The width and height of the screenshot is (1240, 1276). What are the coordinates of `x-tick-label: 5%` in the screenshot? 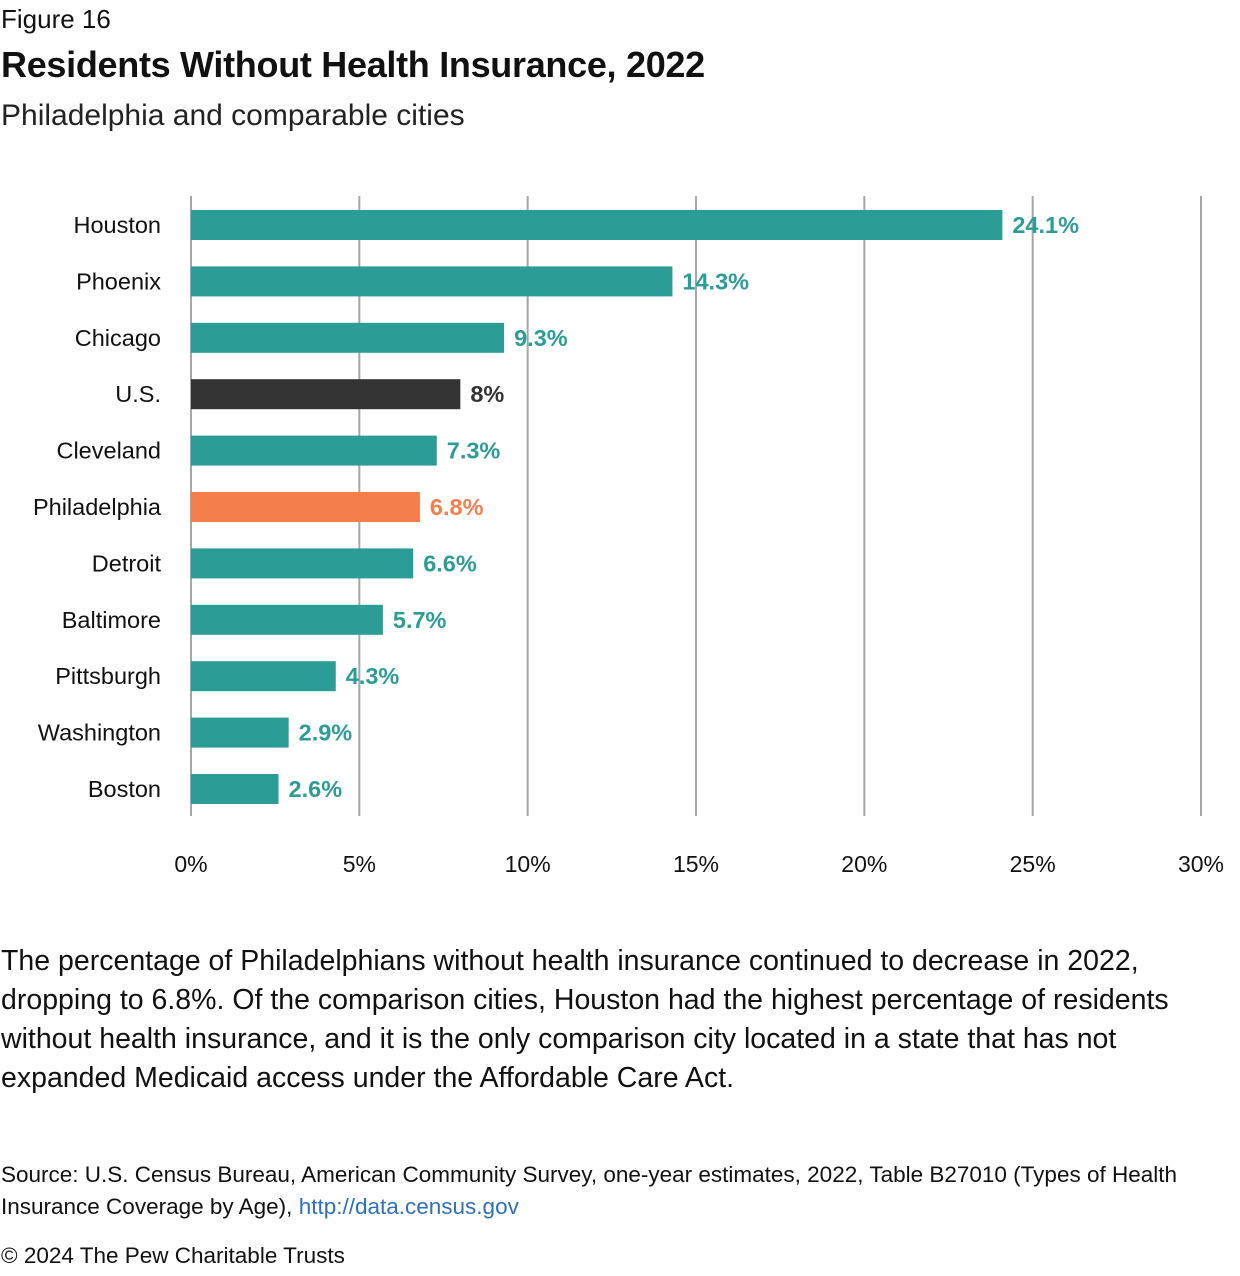 It's located at (359, 864).